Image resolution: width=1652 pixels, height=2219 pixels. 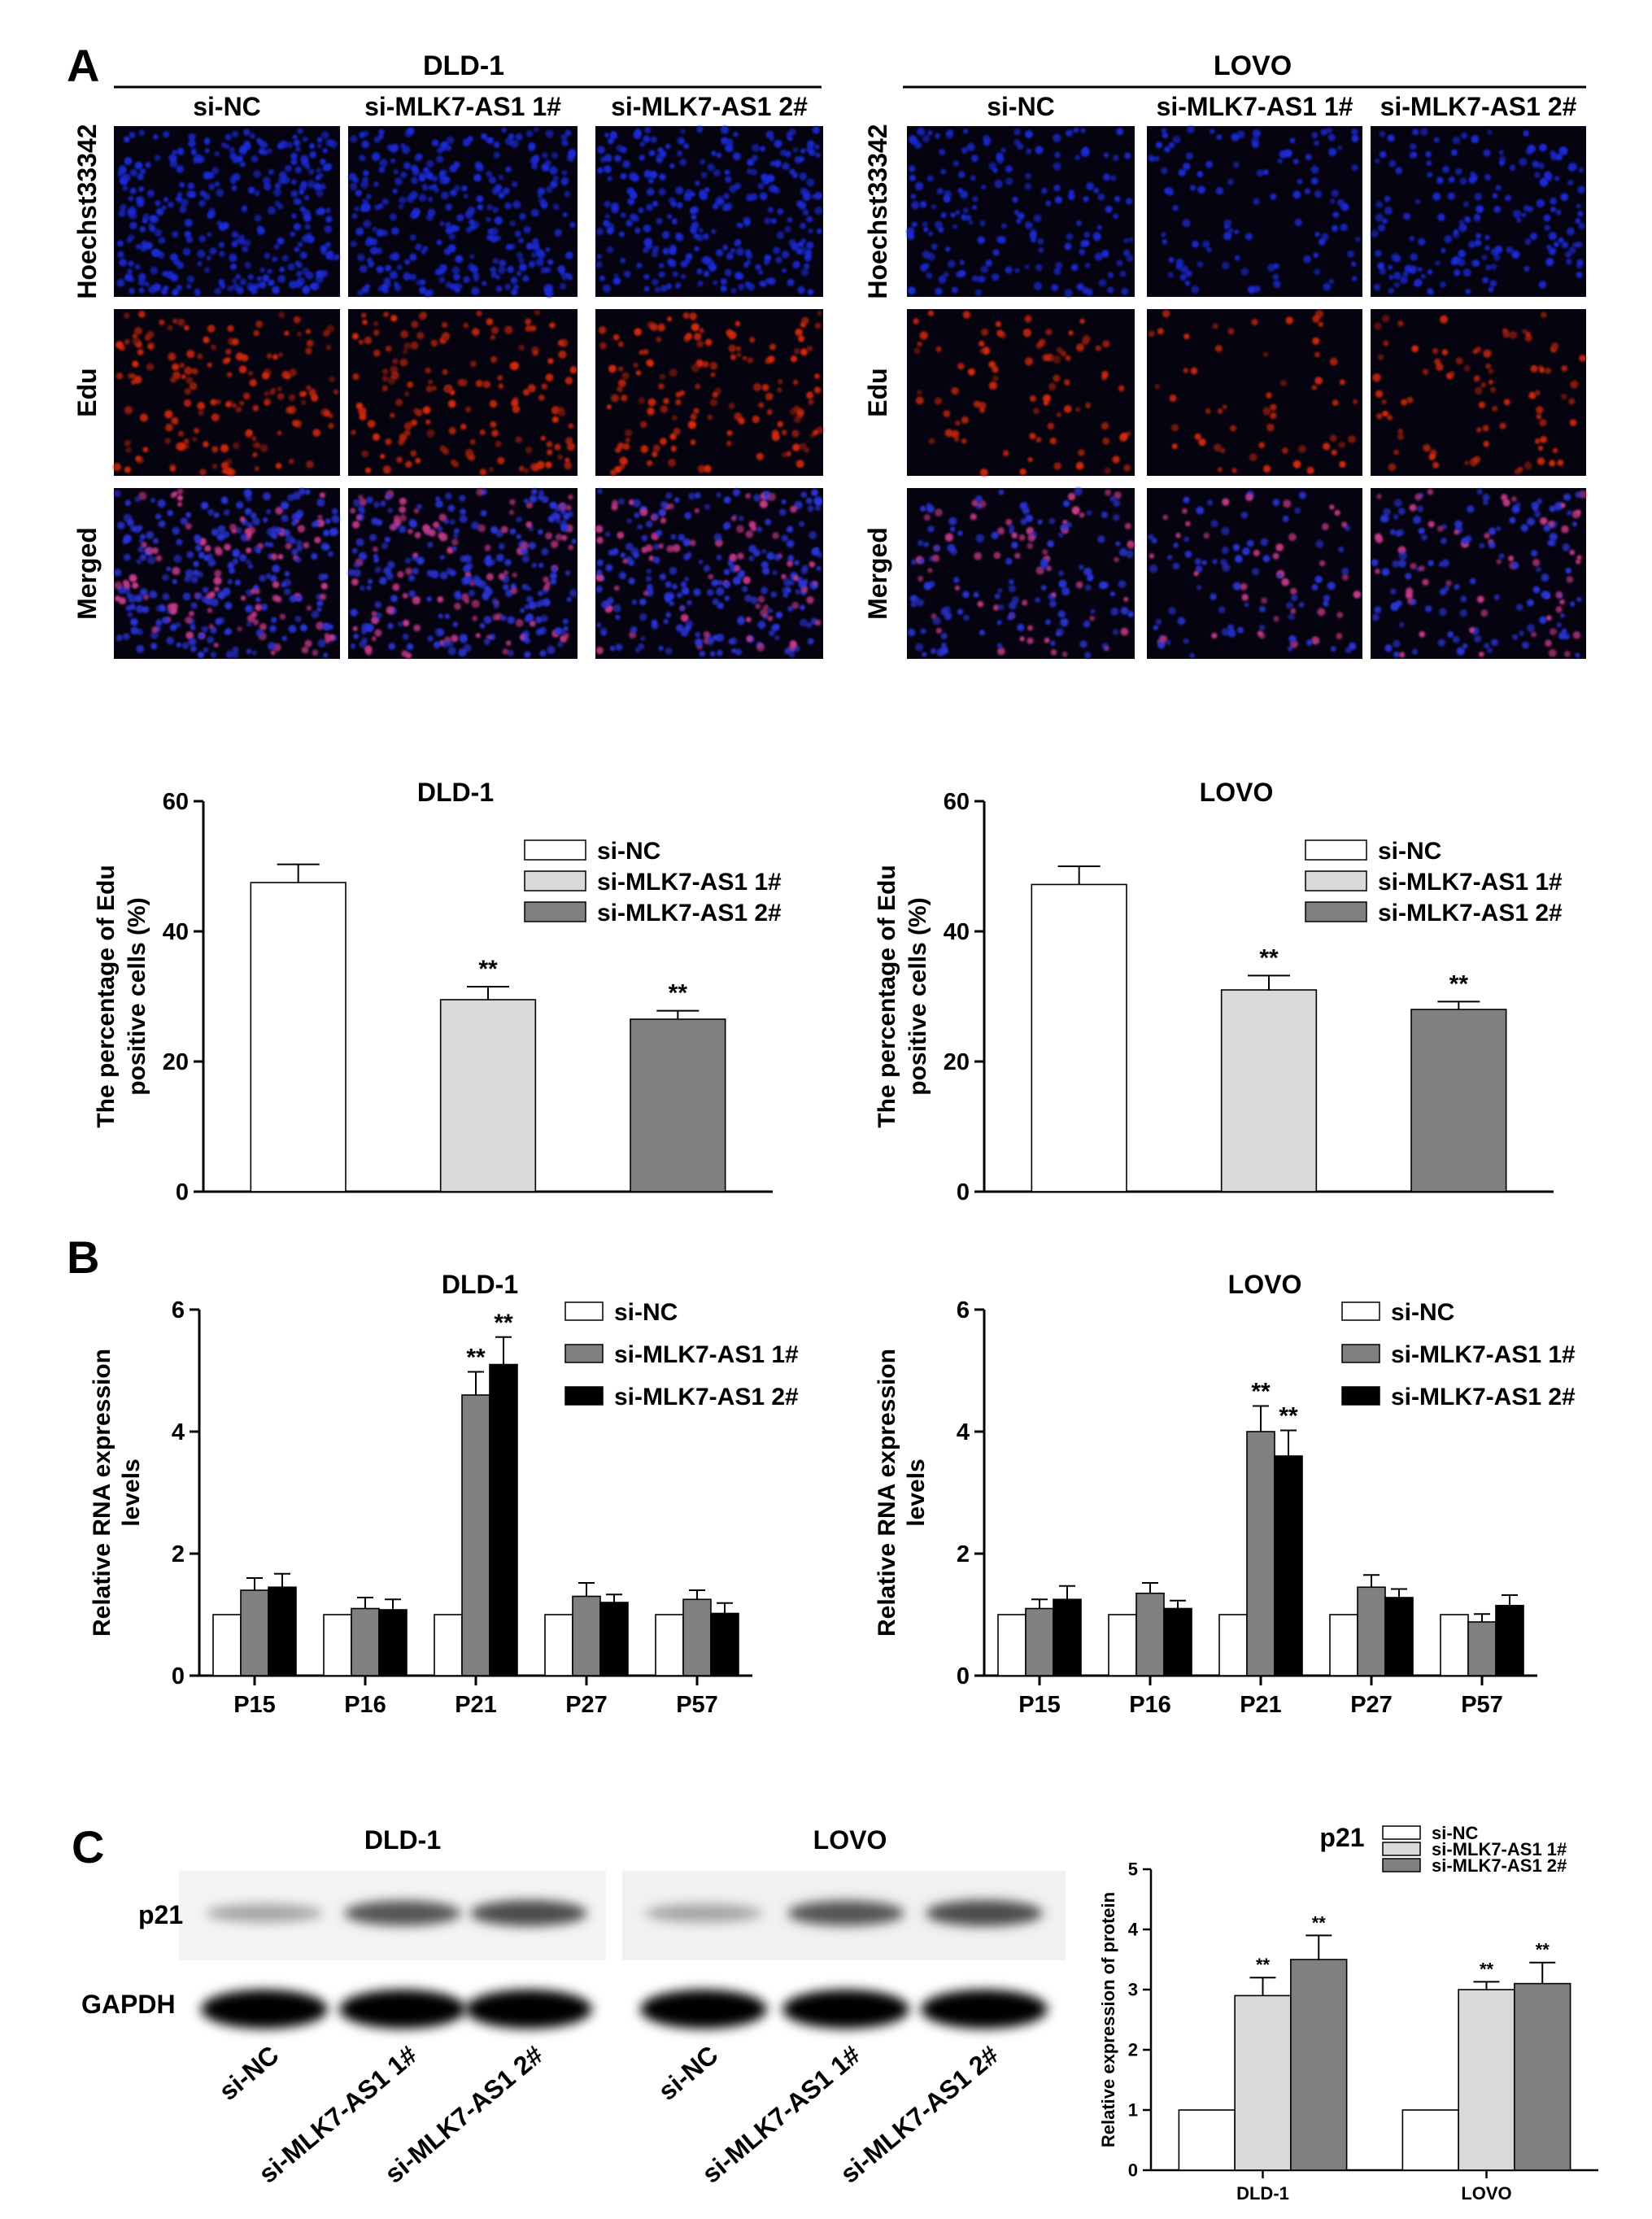 I want to click on y-axis-label: positive cells (%), so click(x=137, y=996).